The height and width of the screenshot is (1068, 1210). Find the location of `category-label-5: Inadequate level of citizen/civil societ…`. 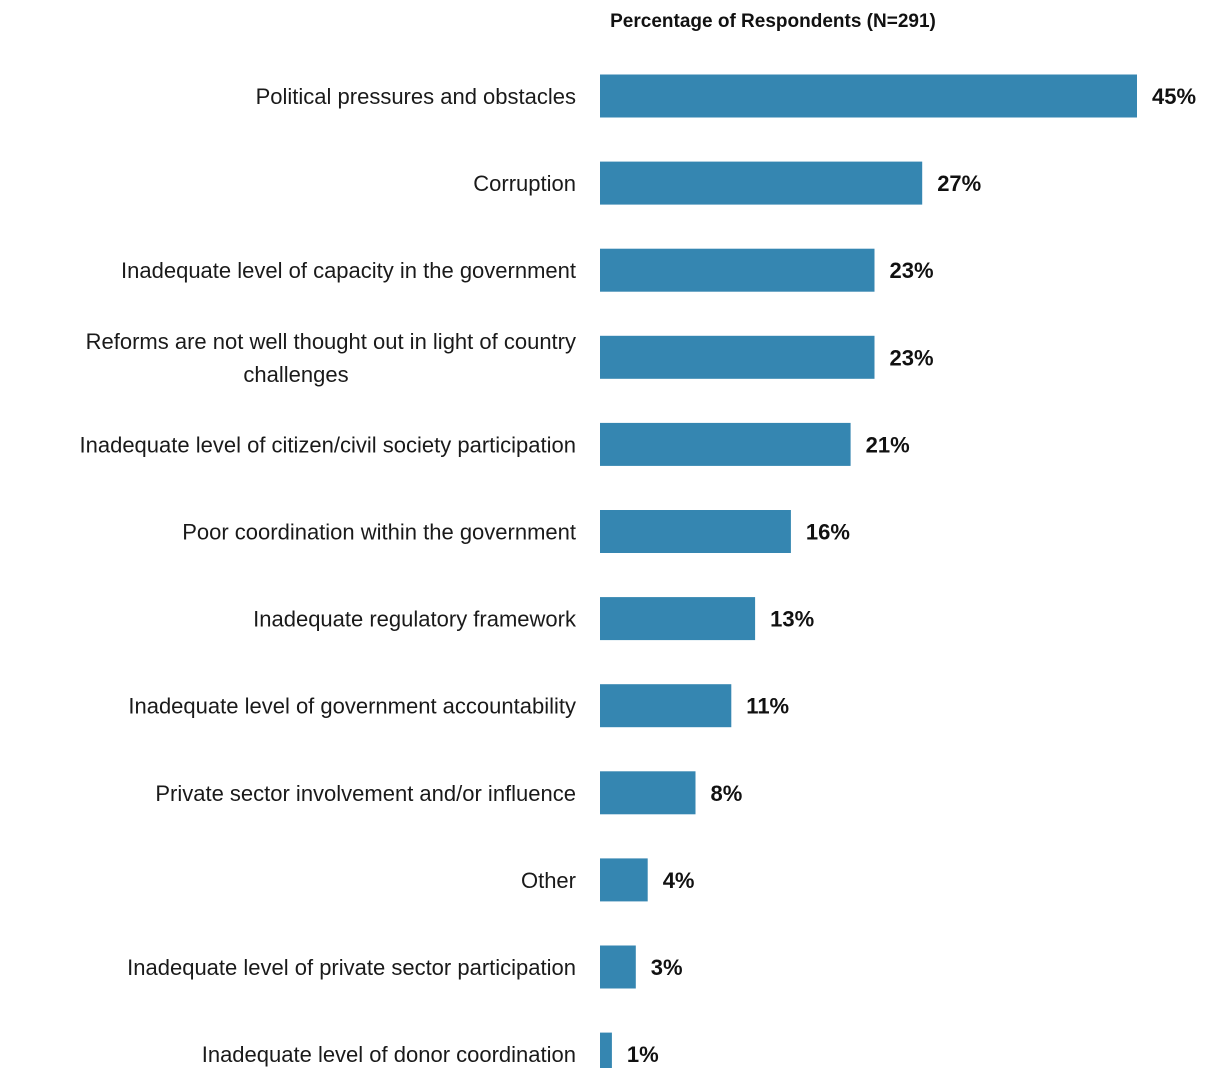

category-label-5: Inadequate level of citizen/civil societ… is located at coordinates (328, 444).